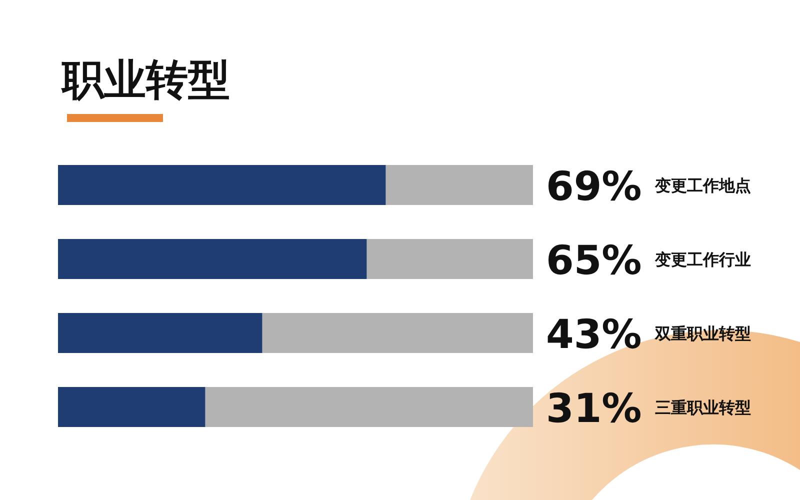 Image resolution: width=800 pixels, height=500 pixels. I want to click on y-tick-label: 双重职业转型, so click(702, 333).